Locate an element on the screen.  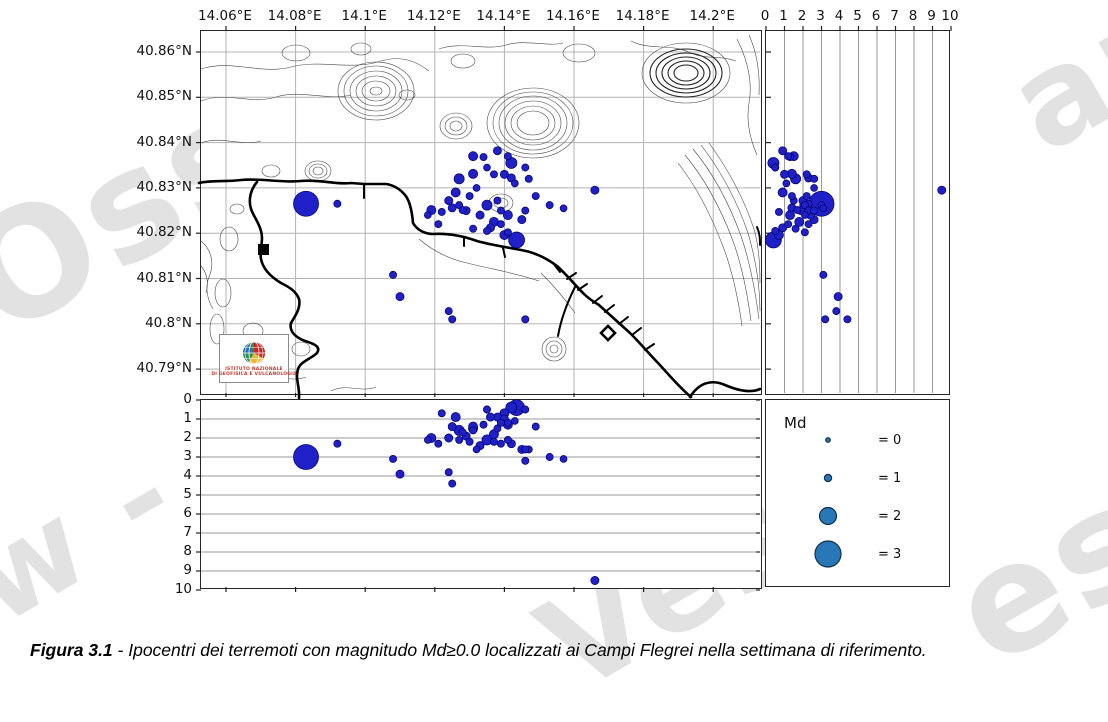
longitude-depth-points is located at coordinates (446, 492).